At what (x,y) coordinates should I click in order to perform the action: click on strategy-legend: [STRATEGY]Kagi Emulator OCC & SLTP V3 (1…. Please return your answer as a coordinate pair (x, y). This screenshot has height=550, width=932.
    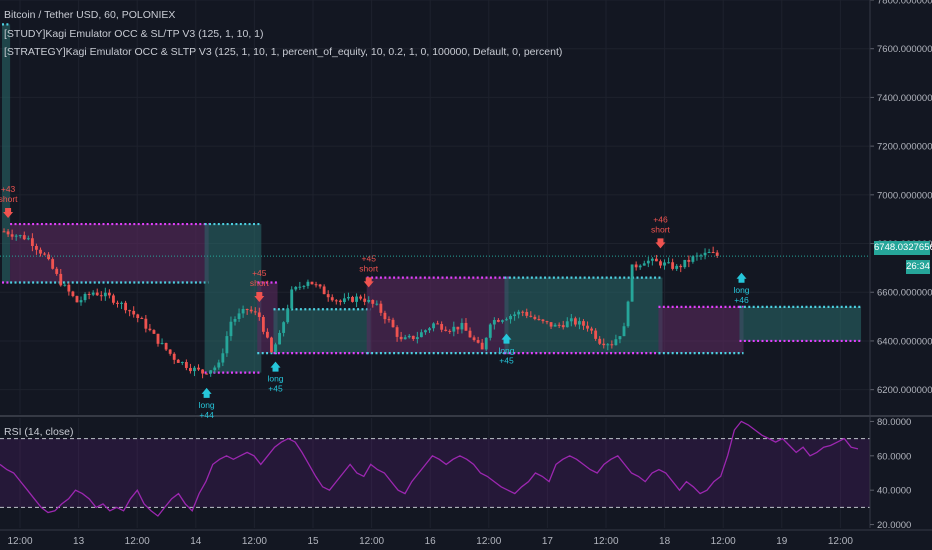
    Looking at the image, I should click on (283, 52).